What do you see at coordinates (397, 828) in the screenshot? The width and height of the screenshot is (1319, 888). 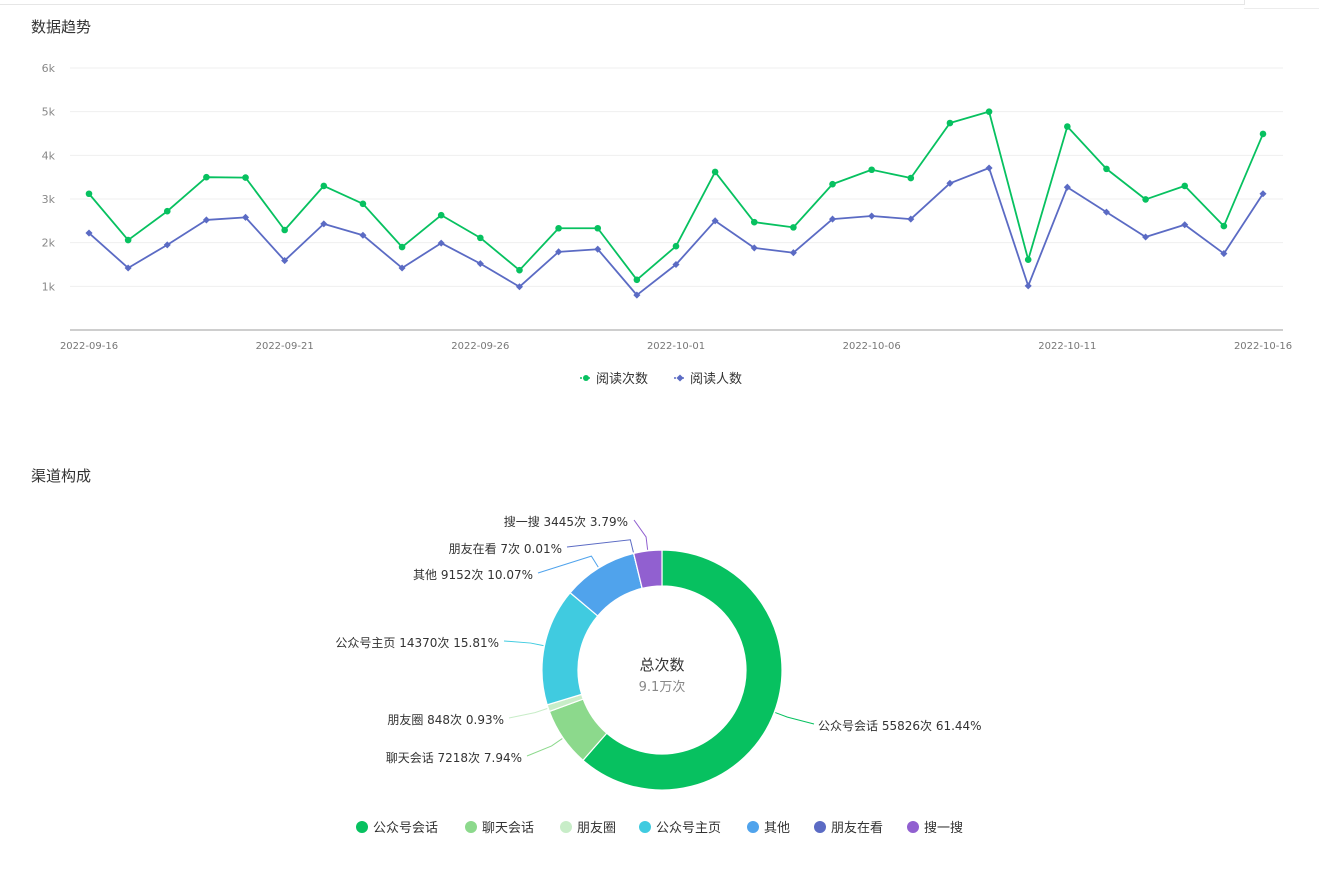 I see `legend-item-1: 公众号会话` at bounding box center [397, 828].